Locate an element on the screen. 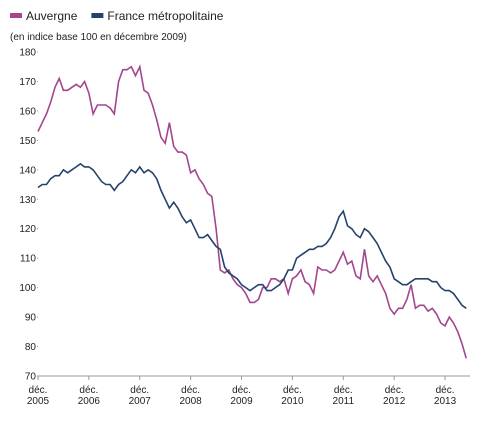 The width and height of the screenshot is (480, 435). y-tick-label: 160 is located at coordinates (27, 111).